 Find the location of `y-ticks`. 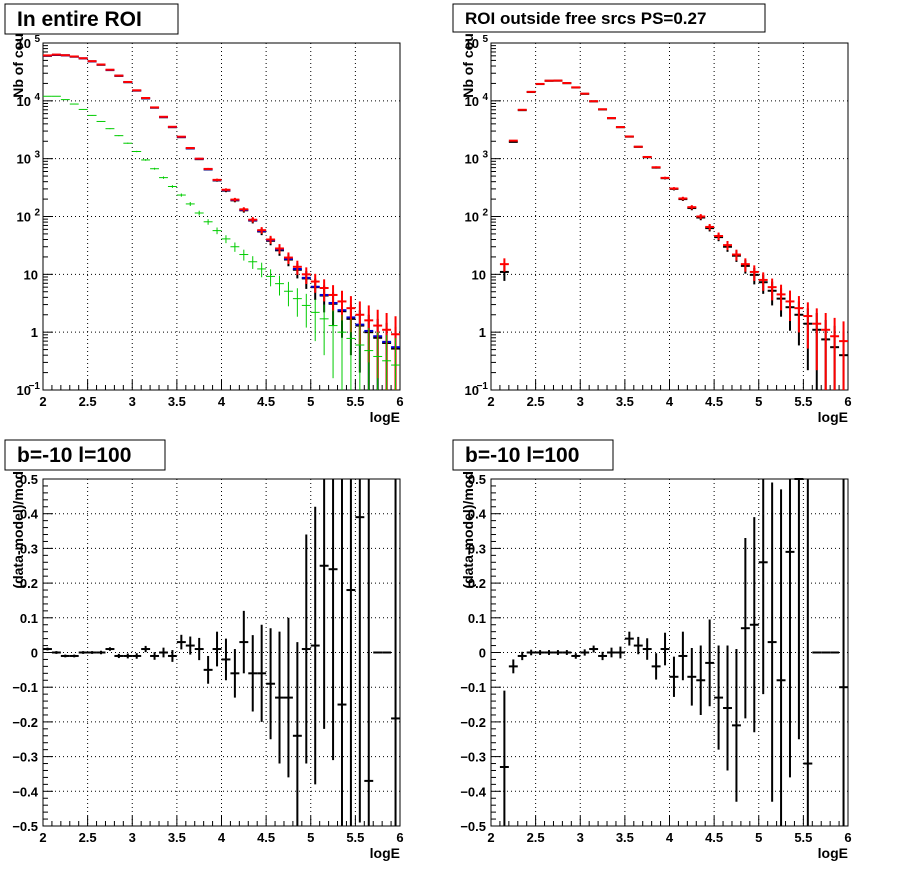

y-ticks is located at coordinates (48, 216).